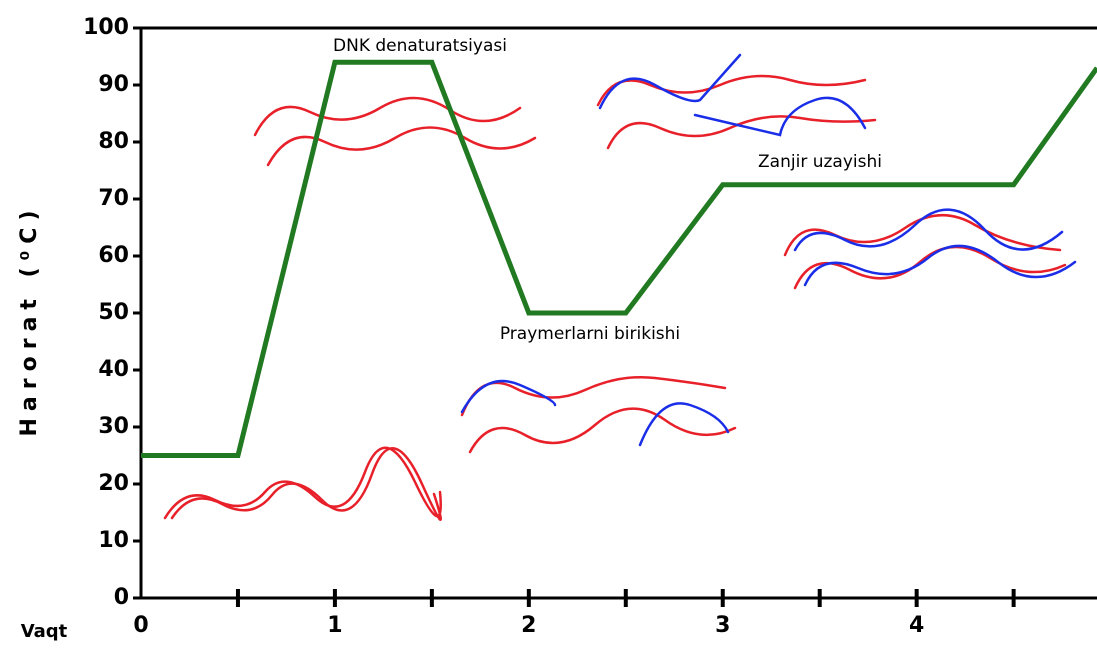 The image size is (1097, 649). I want to click on x-tick-label: 3, so click(722, 625).